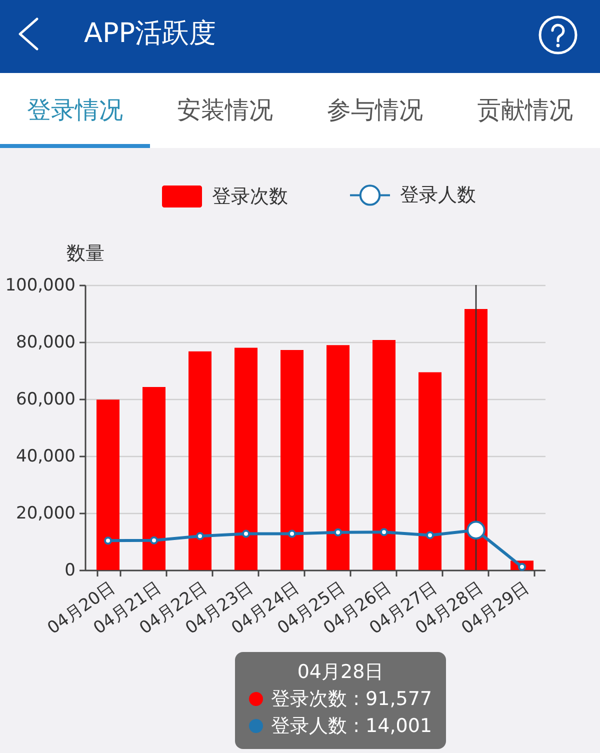  Describe the element at coordinates (438, 195) in the screenshot. I see `legend-label: 登录人数` at that location.